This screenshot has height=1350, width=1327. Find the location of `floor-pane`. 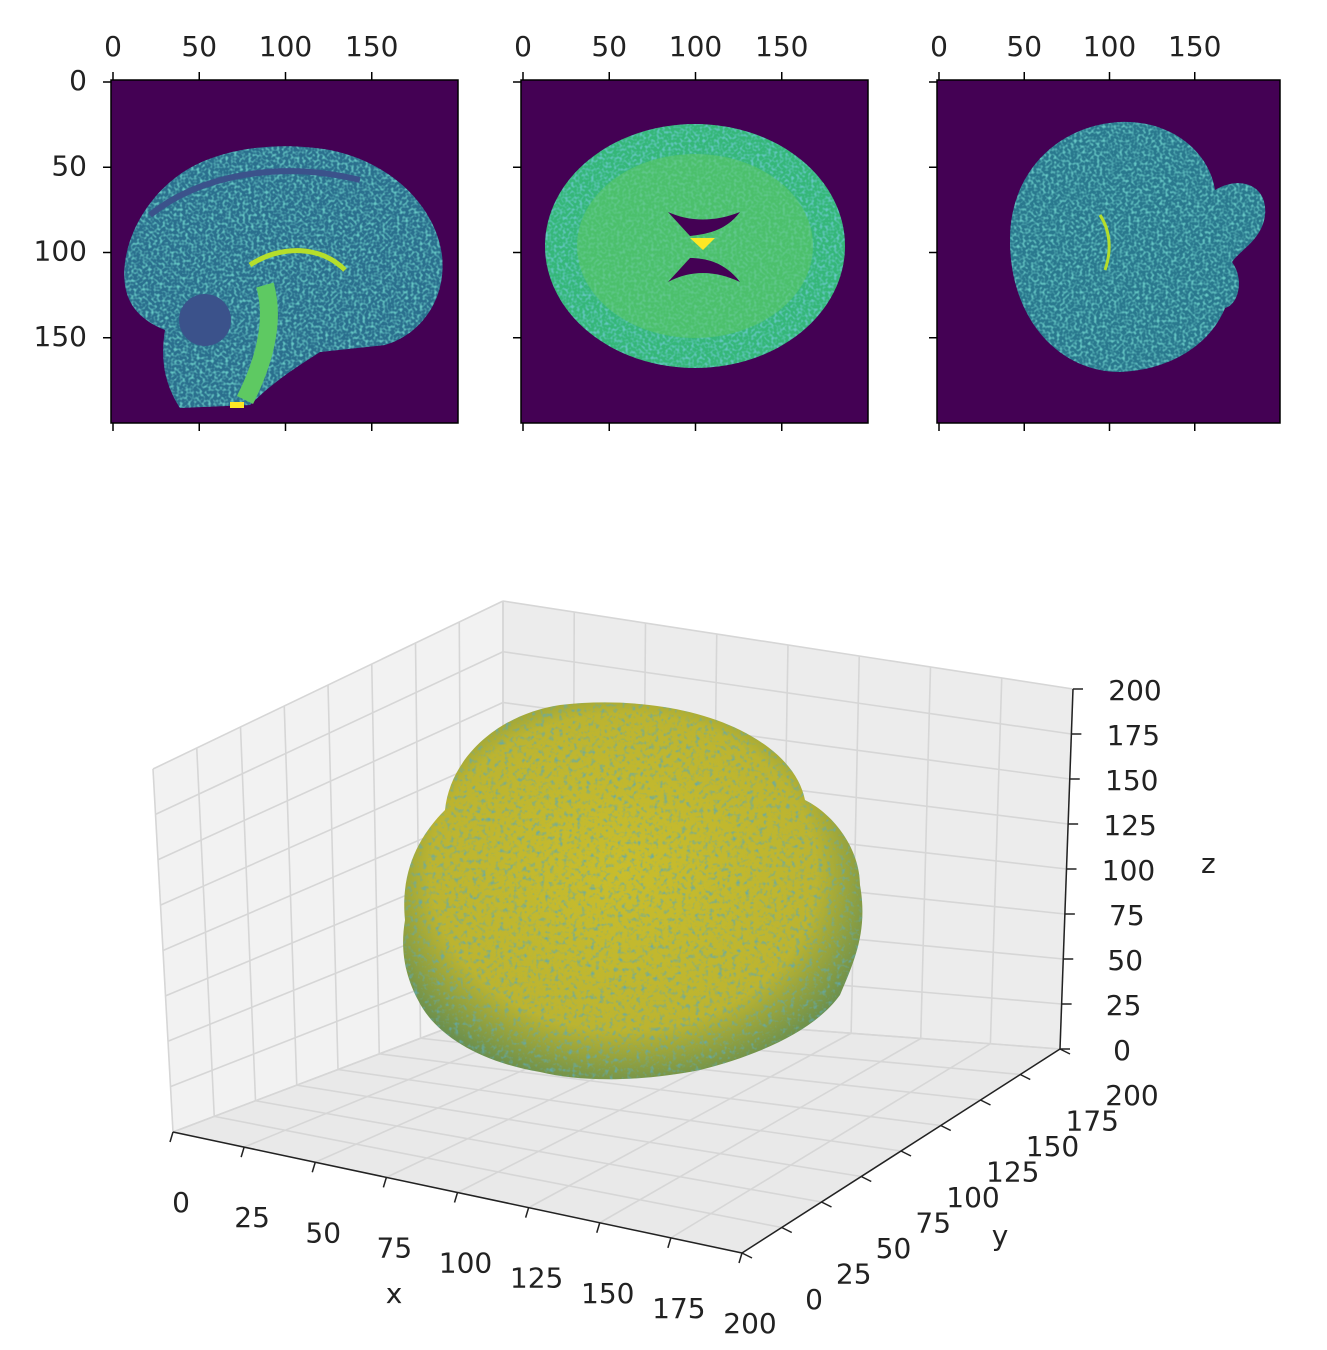

floor-pane is located at coordinates (616, 1130).